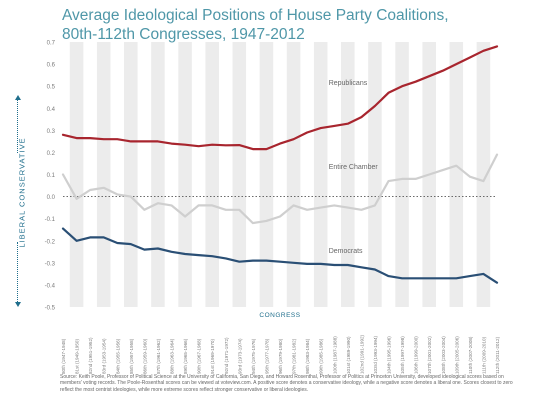  What do you see at coordinates (185, 356) in the screenshot?
I see `x-tick-label: 89th (1965-1966)` at bounding box center [185, 356].